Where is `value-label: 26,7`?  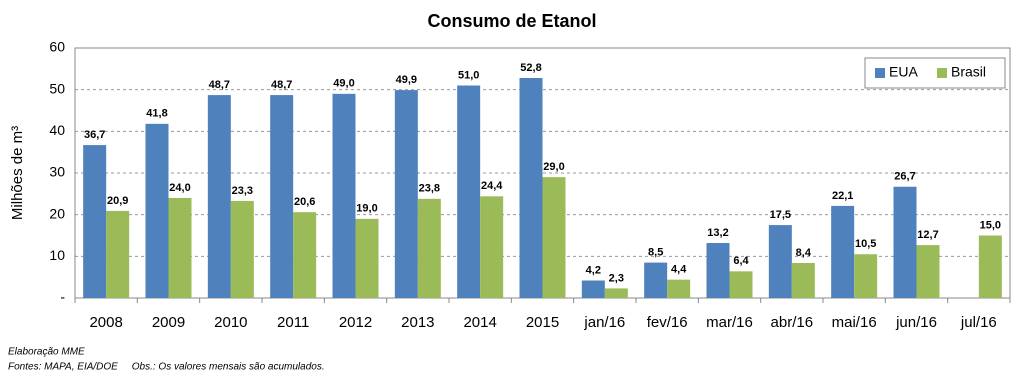
value-label: 26,7 is located at coordinates (904, 177).